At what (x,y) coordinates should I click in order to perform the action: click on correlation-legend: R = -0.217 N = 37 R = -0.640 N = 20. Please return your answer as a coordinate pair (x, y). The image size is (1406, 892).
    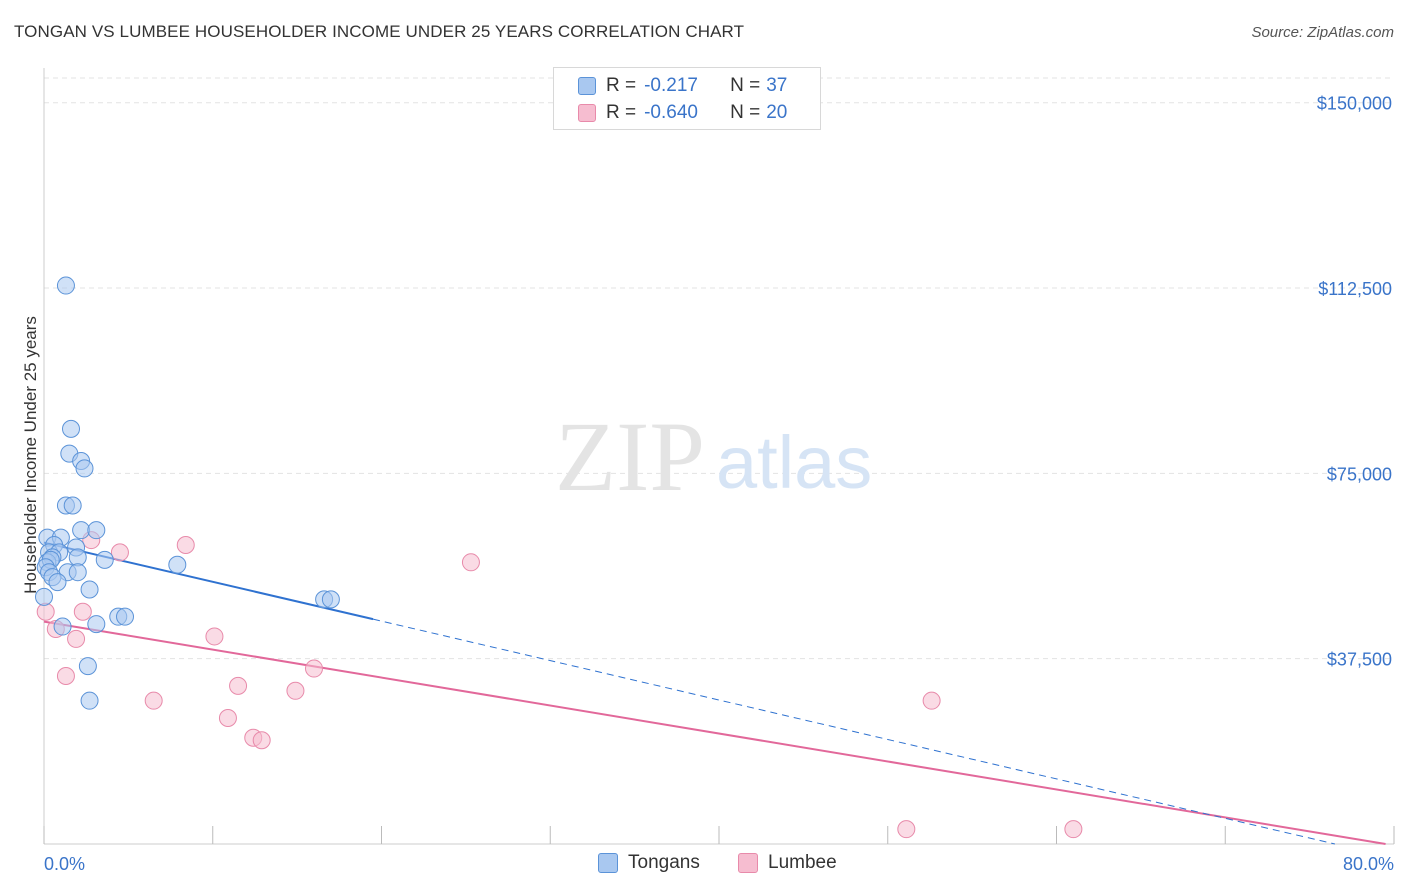
    Looking at the image, I should click on (687, 98).